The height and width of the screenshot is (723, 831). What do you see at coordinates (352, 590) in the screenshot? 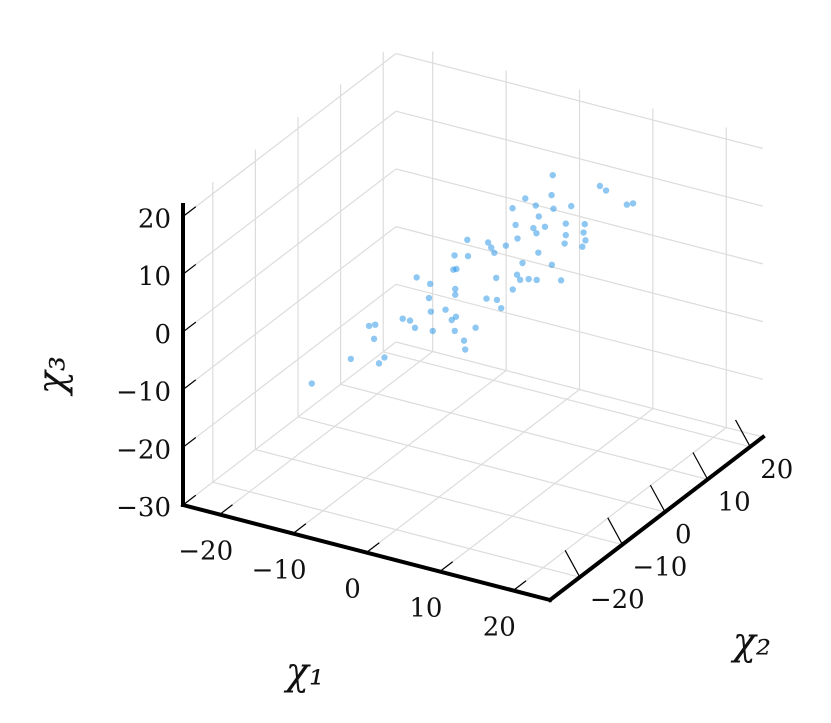
I see `x-tick-label: 0` at bounding box center [352, 590].